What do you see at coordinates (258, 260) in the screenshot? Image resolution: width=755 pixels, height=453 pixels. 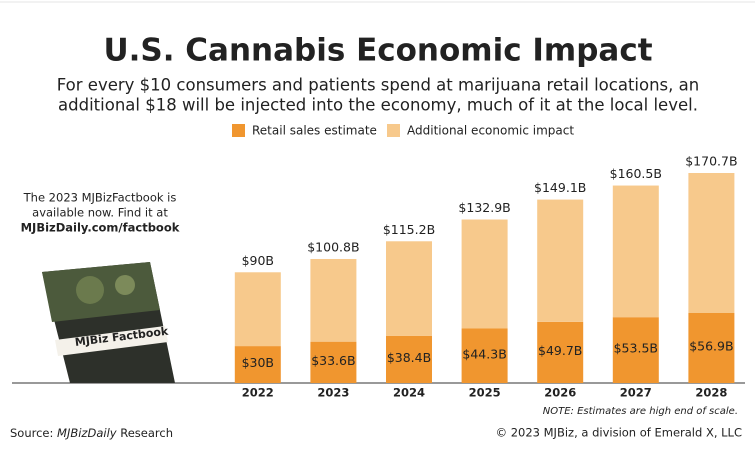 I see `total-label: $90B` at bounding box center [258, 260].